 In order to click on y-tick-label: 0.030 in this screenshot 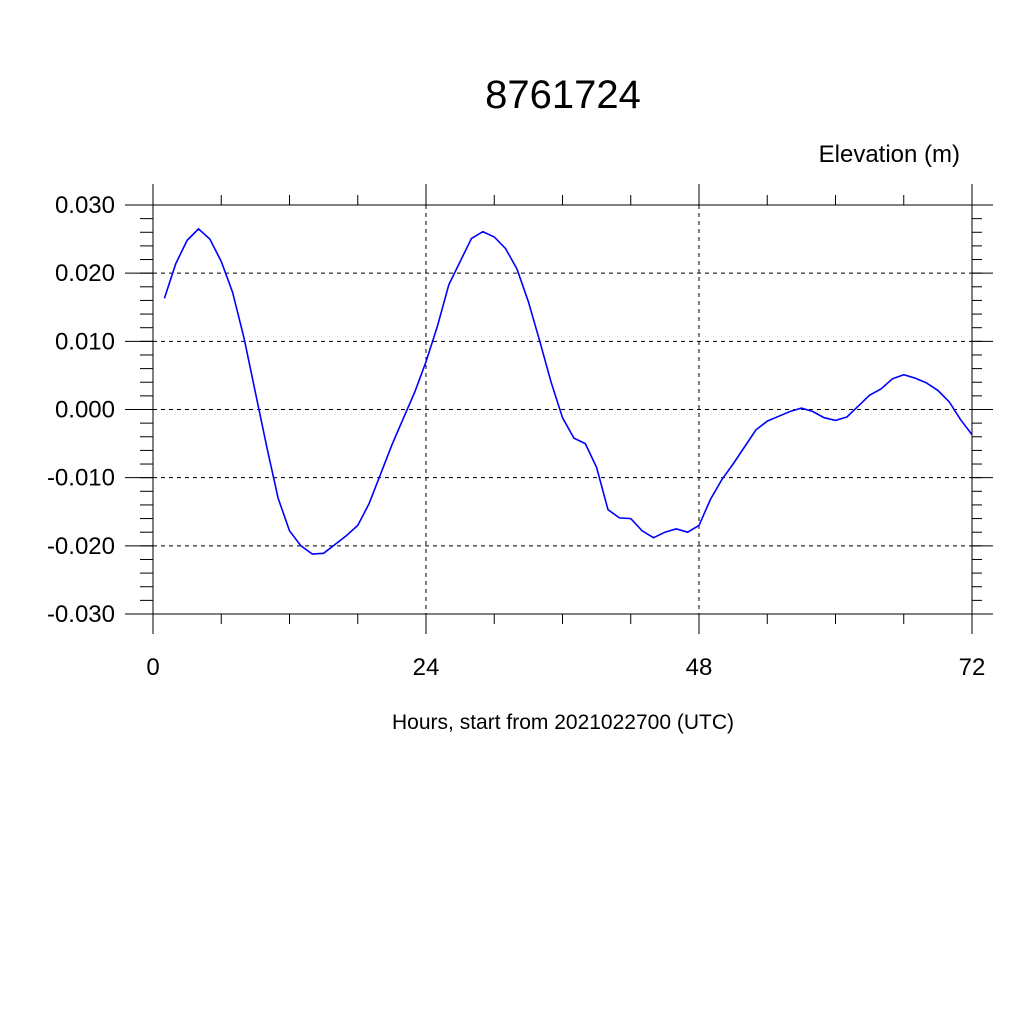, I will do `click(85, 205)`.